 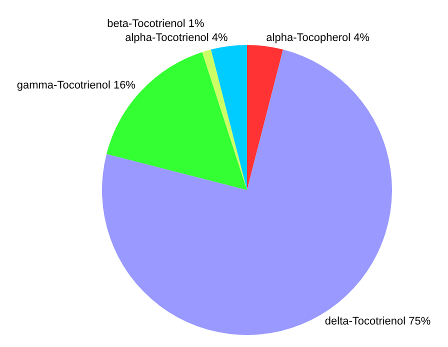 What do you see at coordinates (318, 38) in the screenshot?
I see `slice-label: alpha-Tocopherol 4%` at bounding box center [318, 38].